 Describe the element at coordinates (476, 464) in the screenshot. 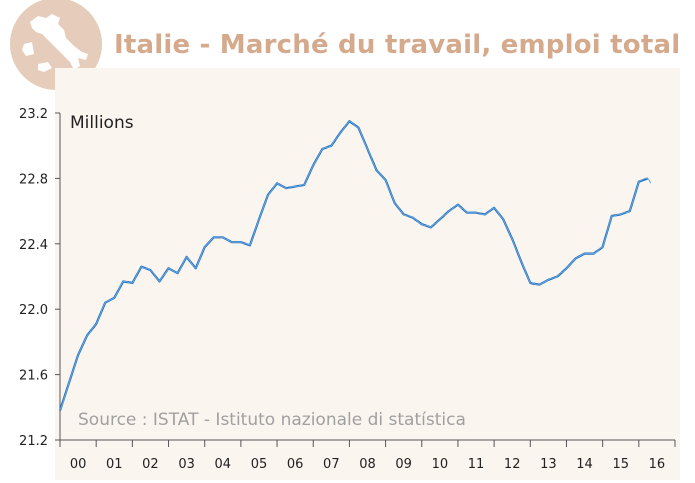

I see `x-tick-label: 11` at that location.